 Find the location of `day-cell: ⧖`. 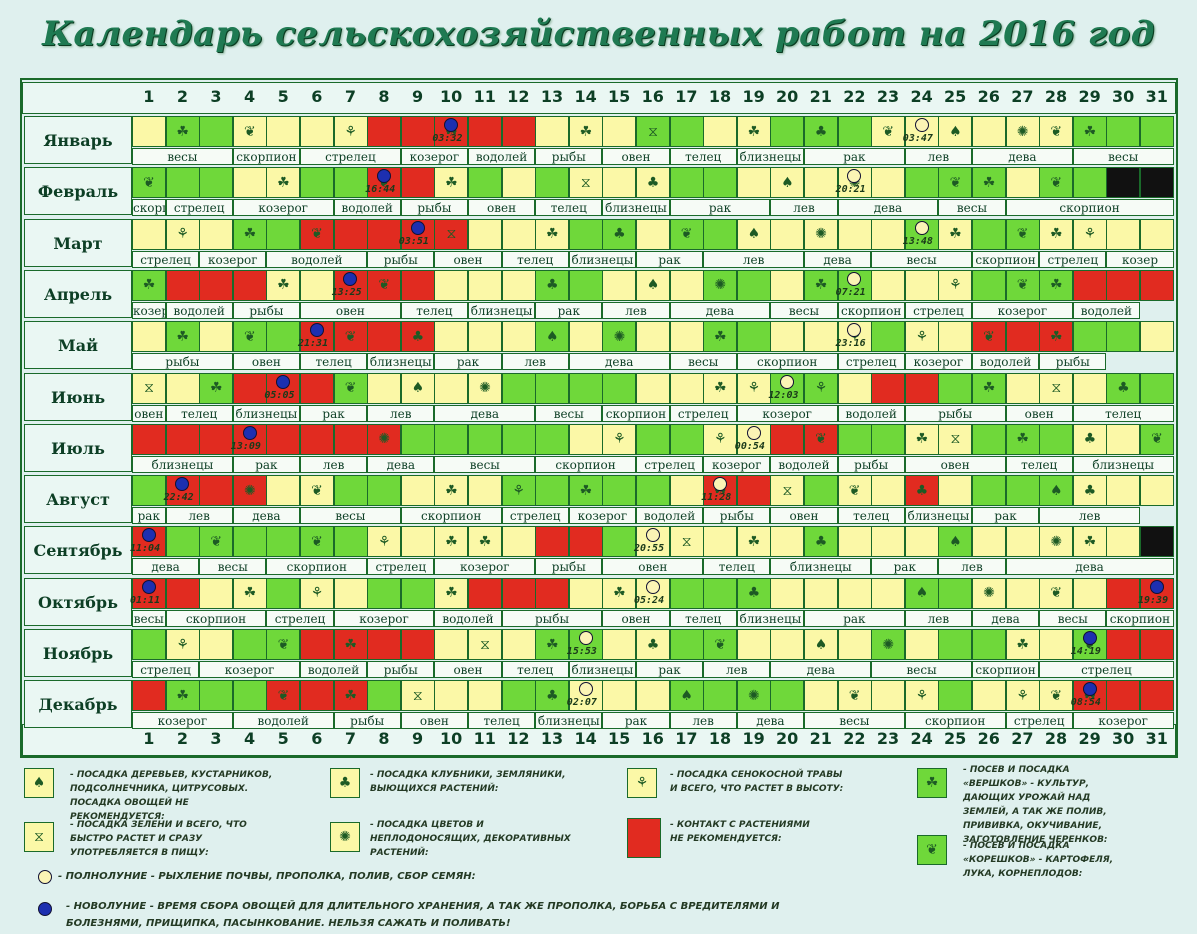

day-cell: ⧖ is located at coordinates (585, 183).